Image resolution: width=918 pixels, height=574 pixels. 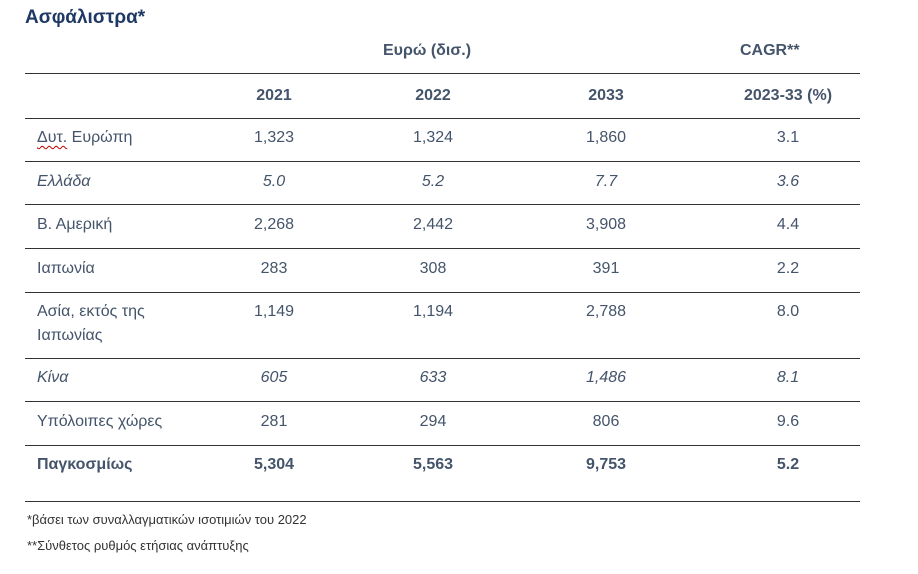 What do you see at coordinates (788, 137) in the screenshot?
I see `value-cagr: 3.1` at bounding box center [788, 137].